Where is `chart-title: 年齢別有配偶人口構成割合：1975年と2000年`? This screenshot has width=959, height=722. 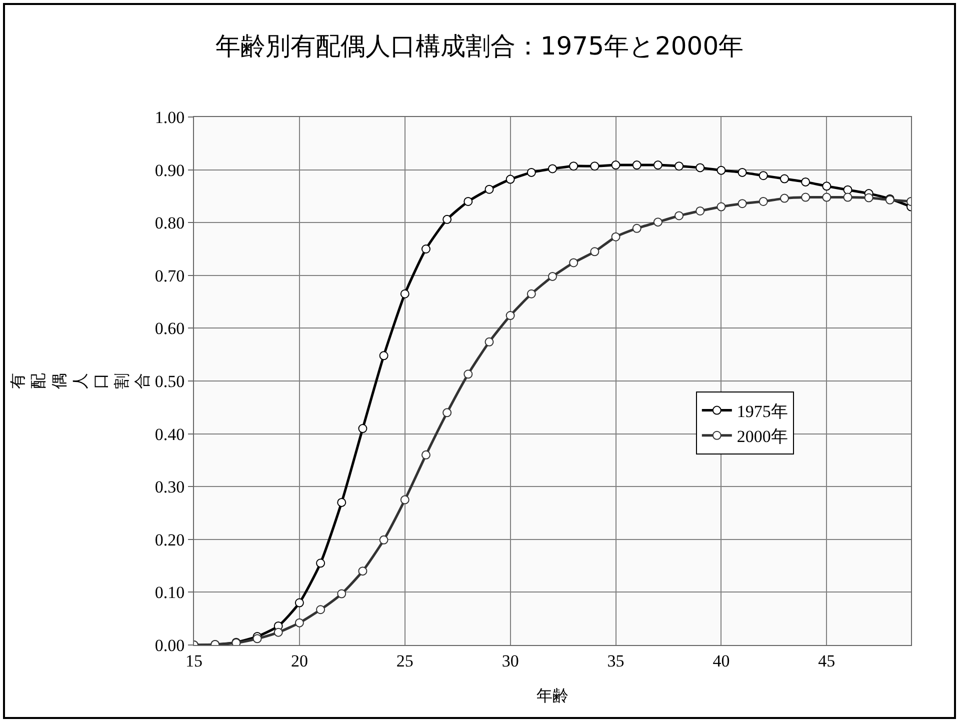 chart-title: 年齢別有配偶人口構成割合：1975年と2000年 is located at coordinates (479, 46).